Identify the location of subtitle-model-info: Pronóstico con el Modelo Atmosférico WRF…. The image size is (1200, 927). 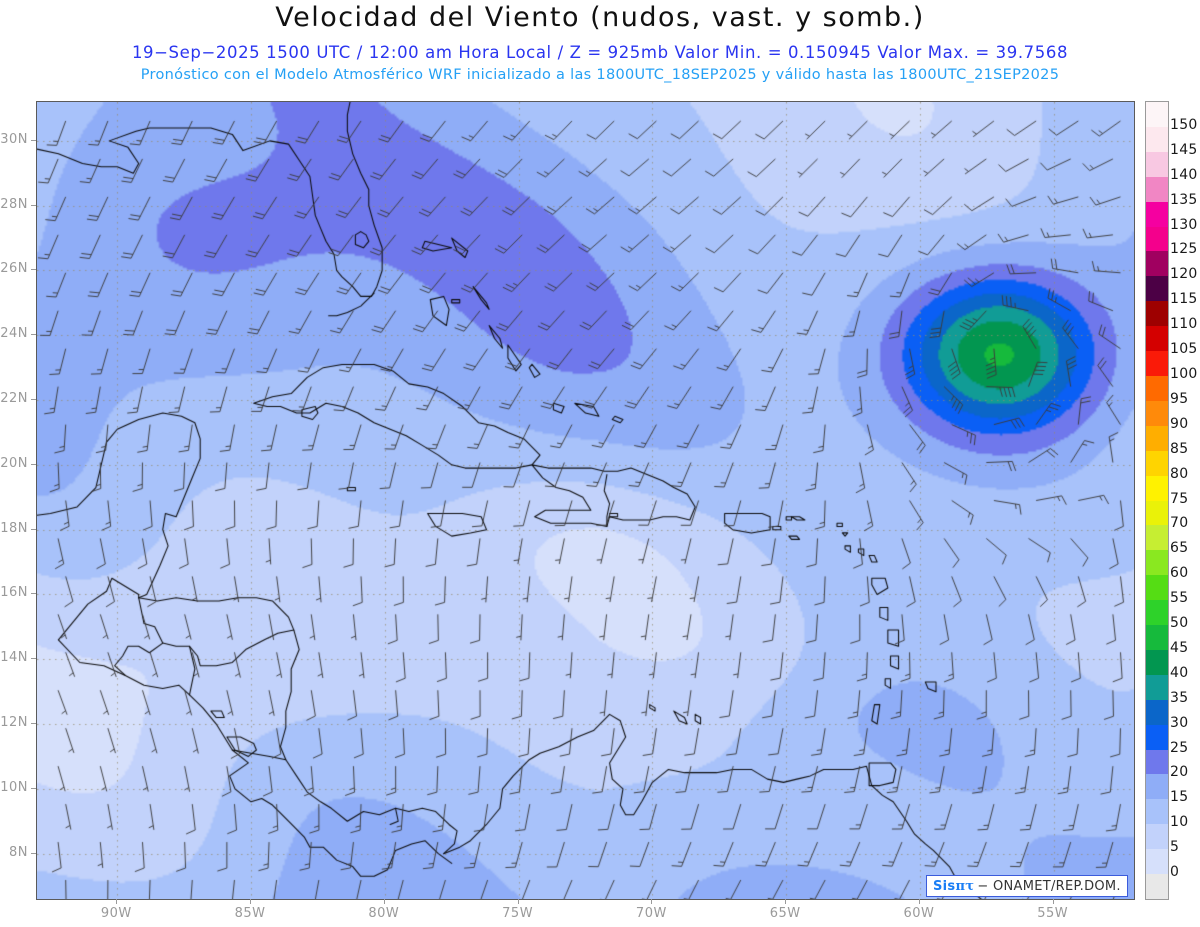
(600, 75).